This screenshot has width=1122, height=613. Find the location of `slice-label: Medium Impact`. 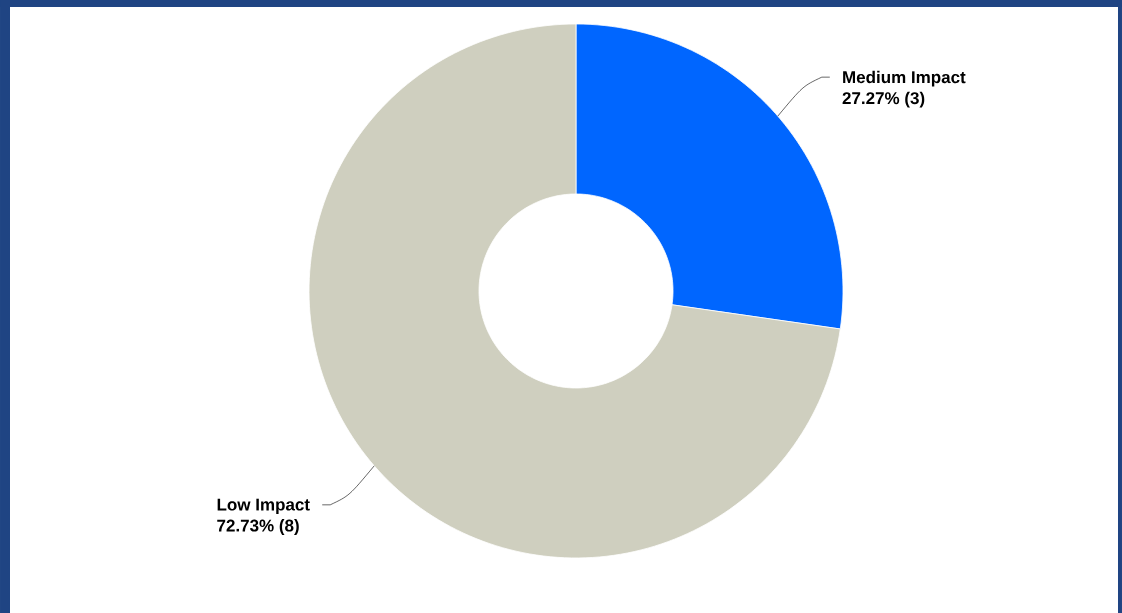

slice-label: Medium Impact is located at coordinates (904, 78).